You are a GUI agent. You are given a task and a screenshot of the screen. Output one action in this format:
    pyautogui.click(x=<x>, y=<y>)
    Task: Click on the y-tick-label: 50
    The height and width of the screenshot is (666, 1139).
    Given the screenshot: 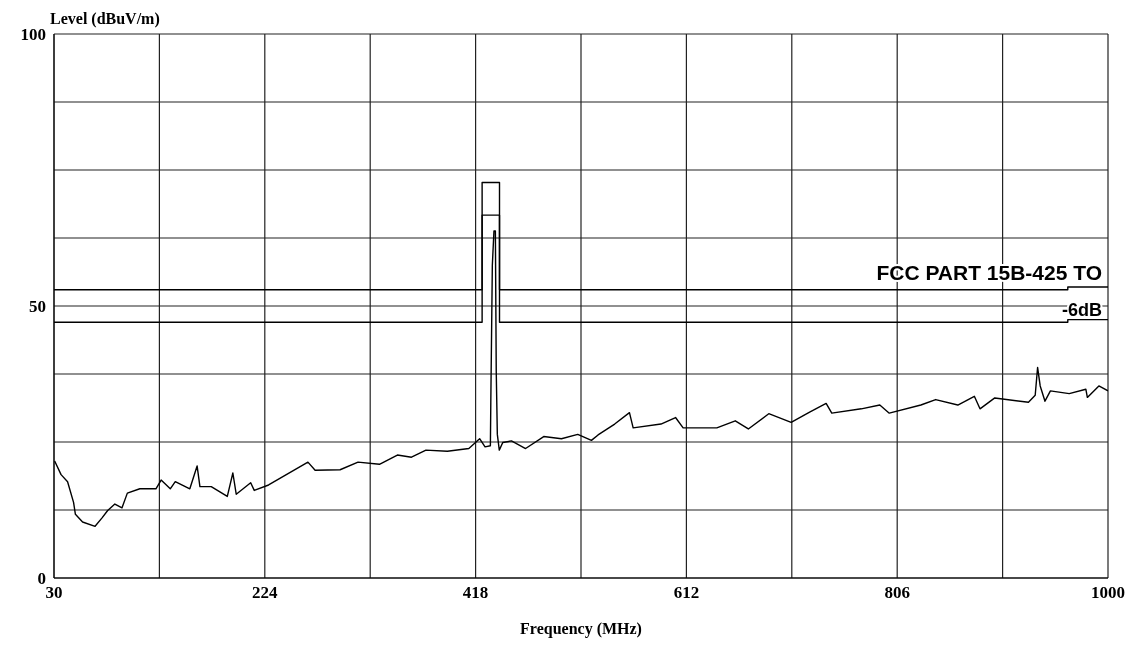 What is the action you would take?
    pyautogui.click(x=37, y=307)
    